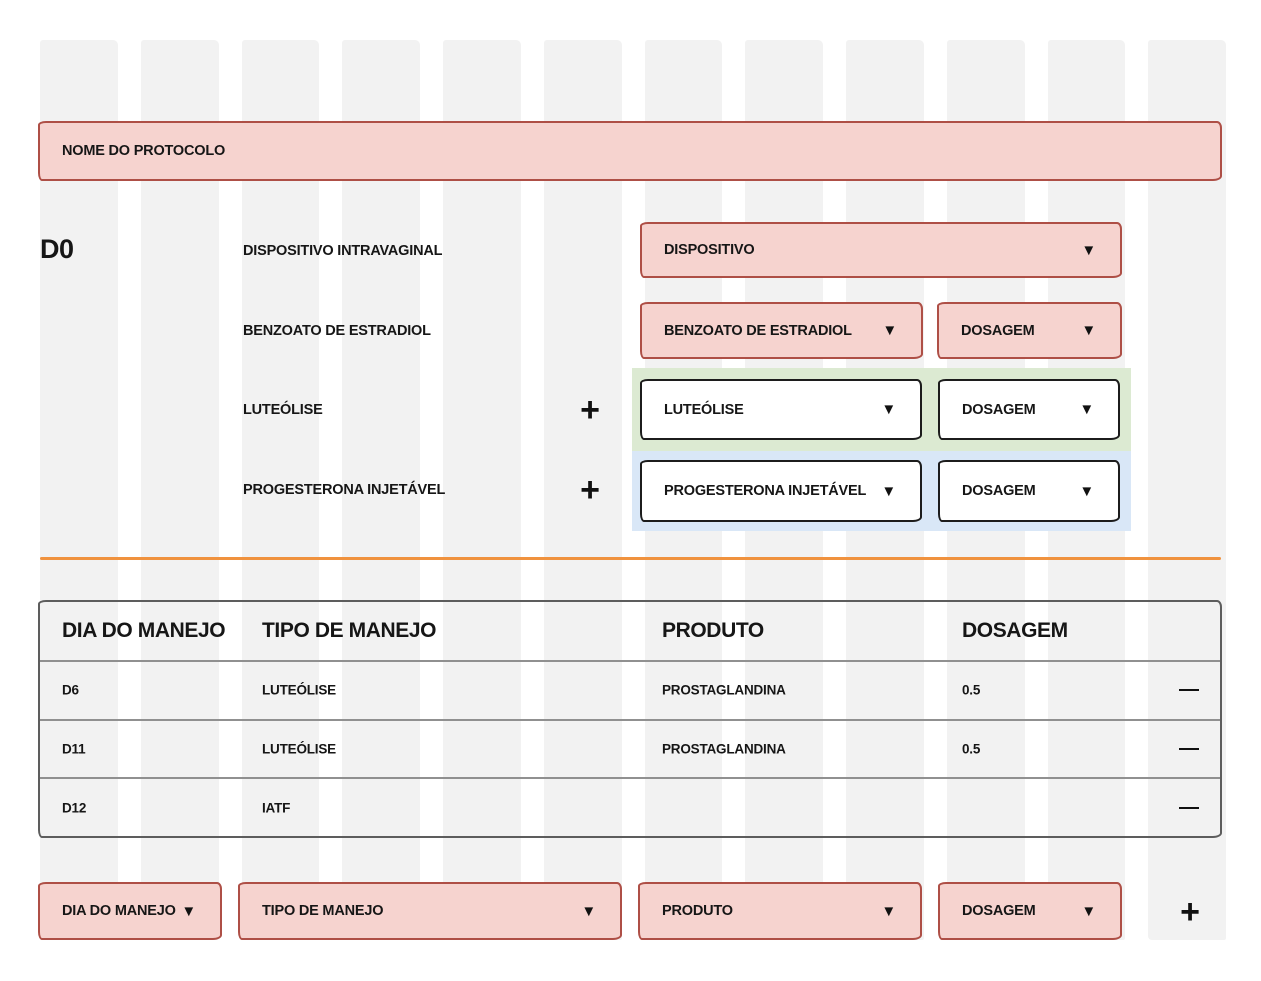 This screenshot has height=981, width=1261. Describe the element at coordinates (74, 808) in the screenshot. I see `cell-dia: D12` at that location.